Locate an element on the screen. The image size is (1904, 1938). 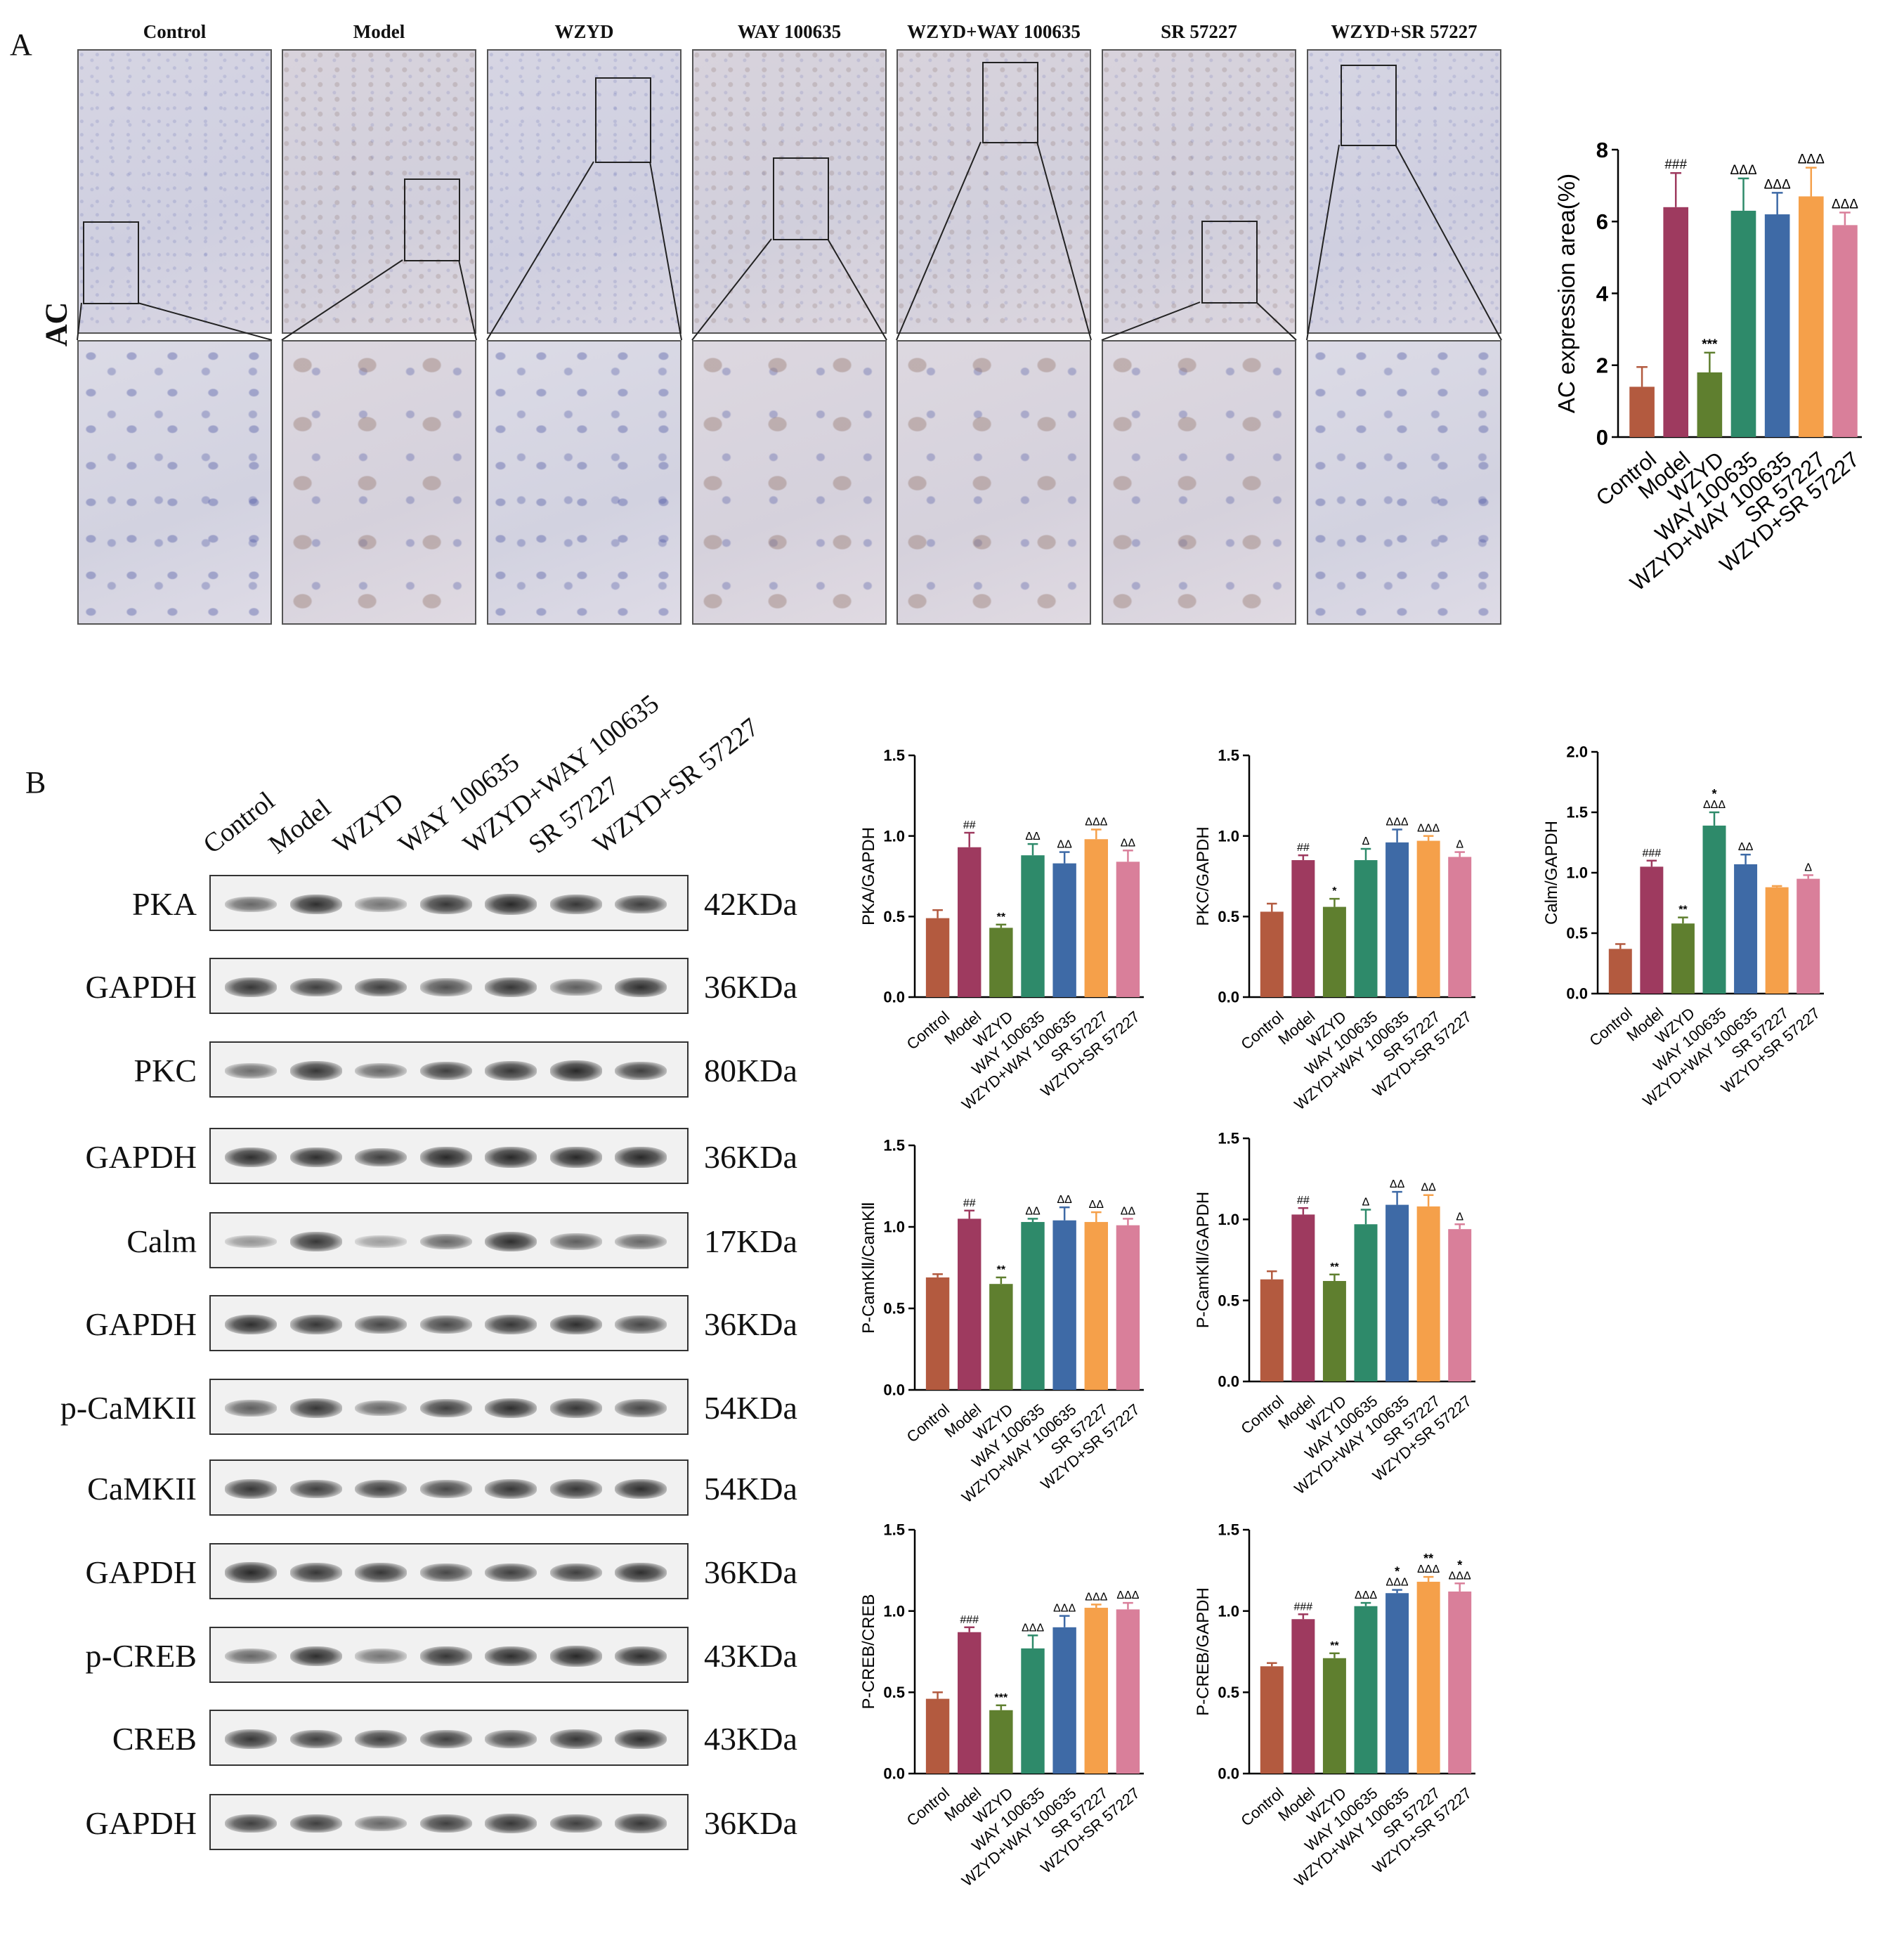
y-axis-label: P-CREB/CREB is located at coordinates (868, 1651).